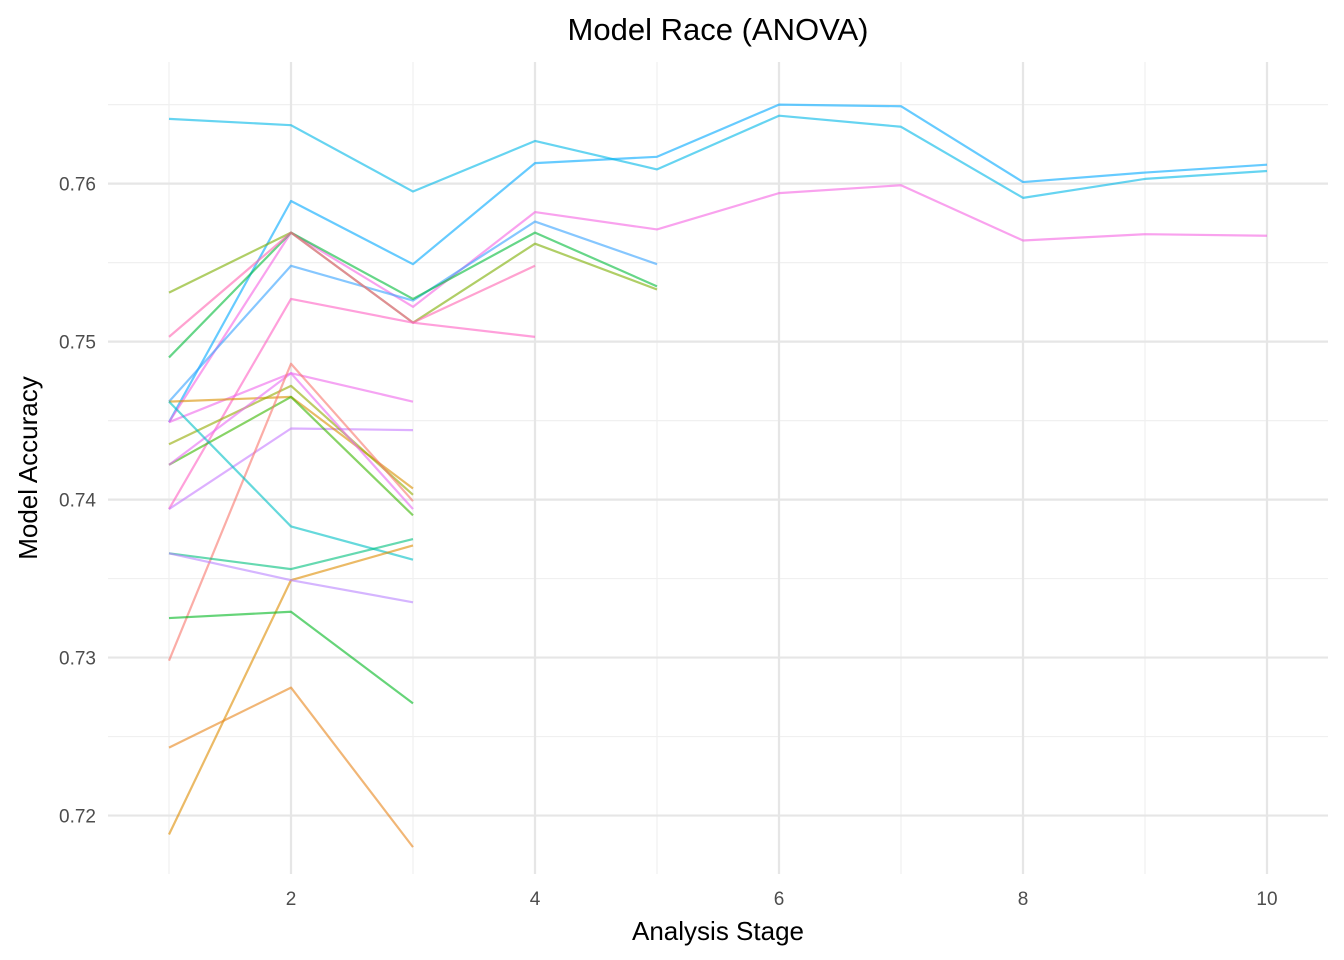  I want to click on x-tick-label: 10, so click(1266, 899).